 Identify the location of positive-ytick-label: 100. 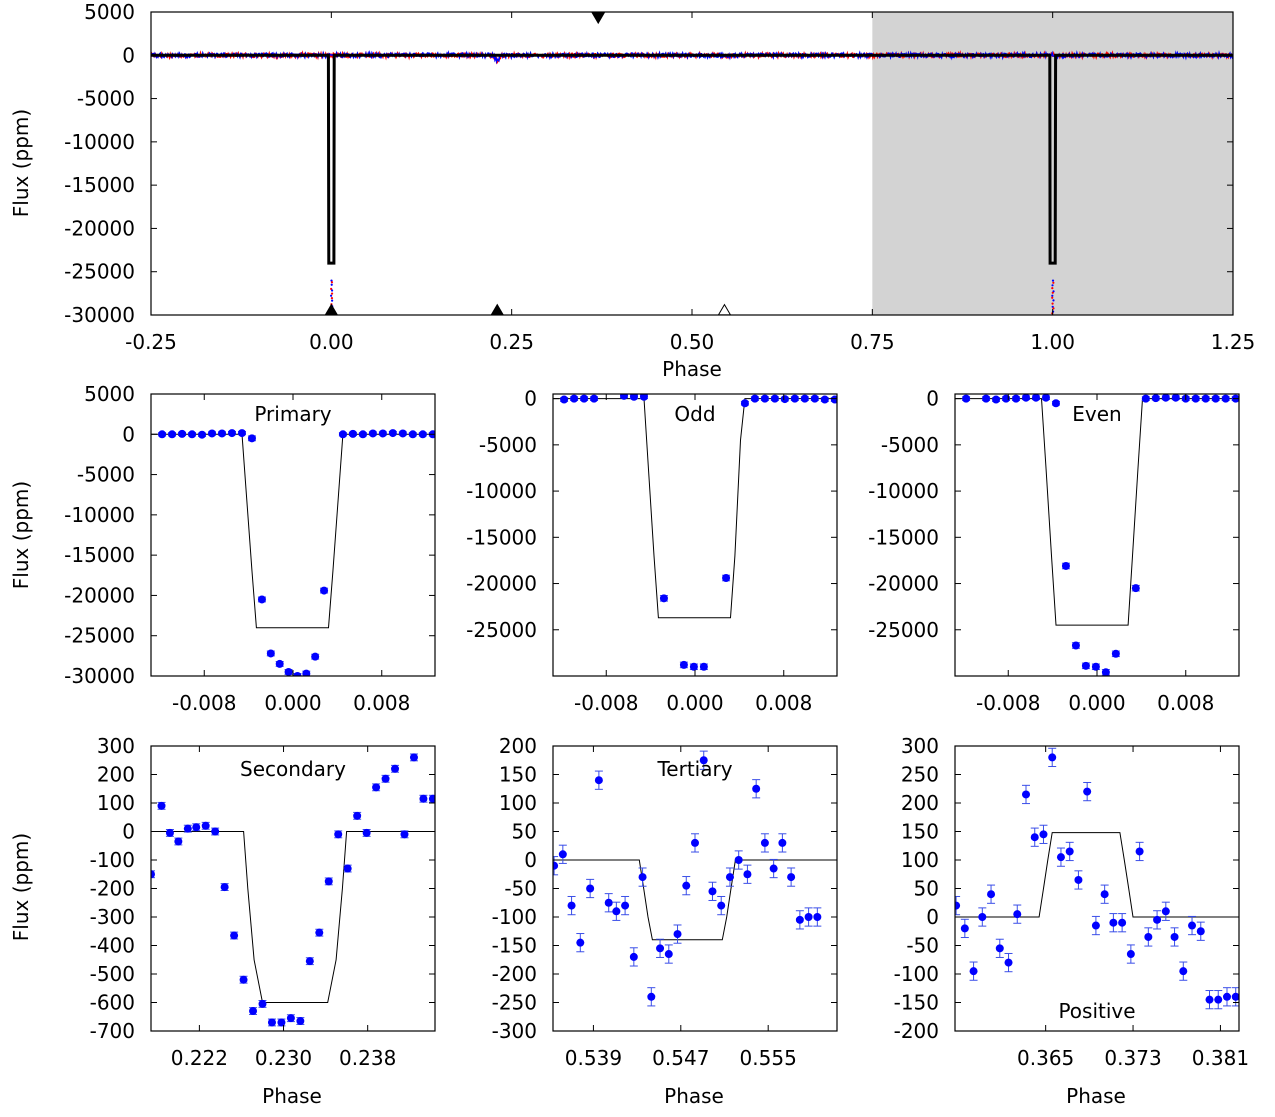
(920, 860).